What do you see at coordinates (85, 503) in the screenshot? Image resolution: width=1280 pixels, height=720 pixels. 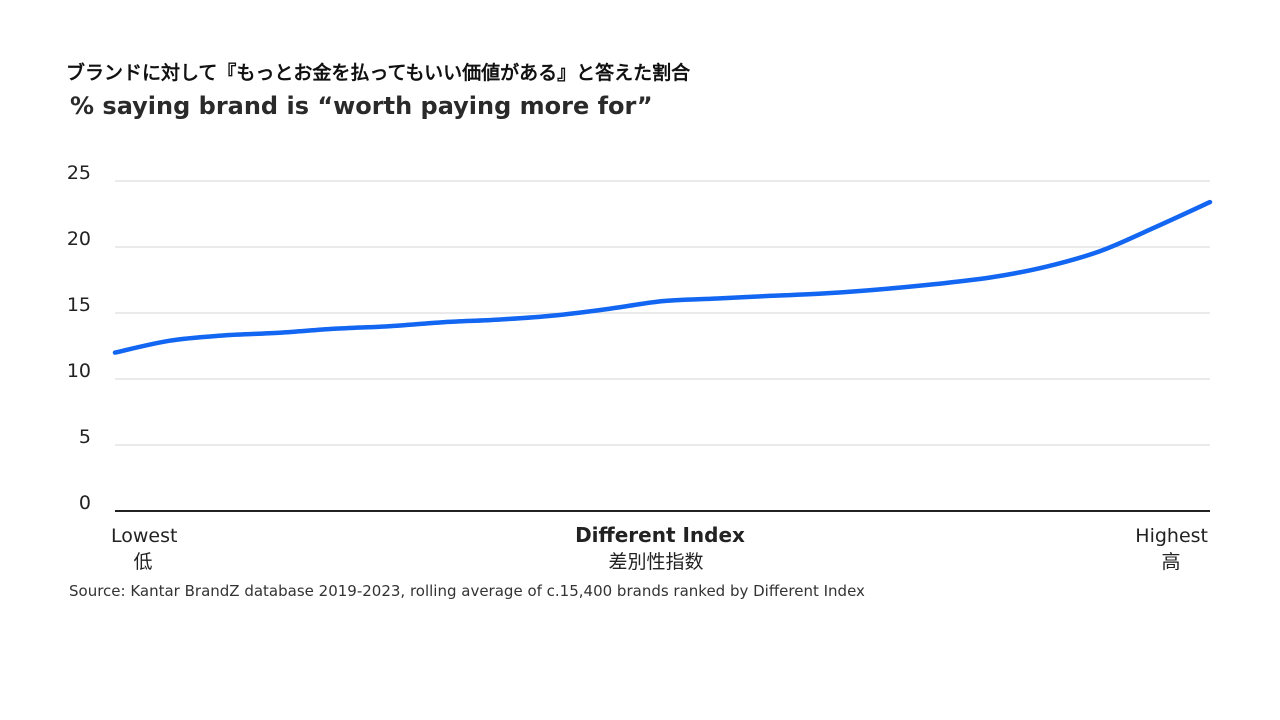 I see `y-tick-label: 0` at bounding box center [85, 503].